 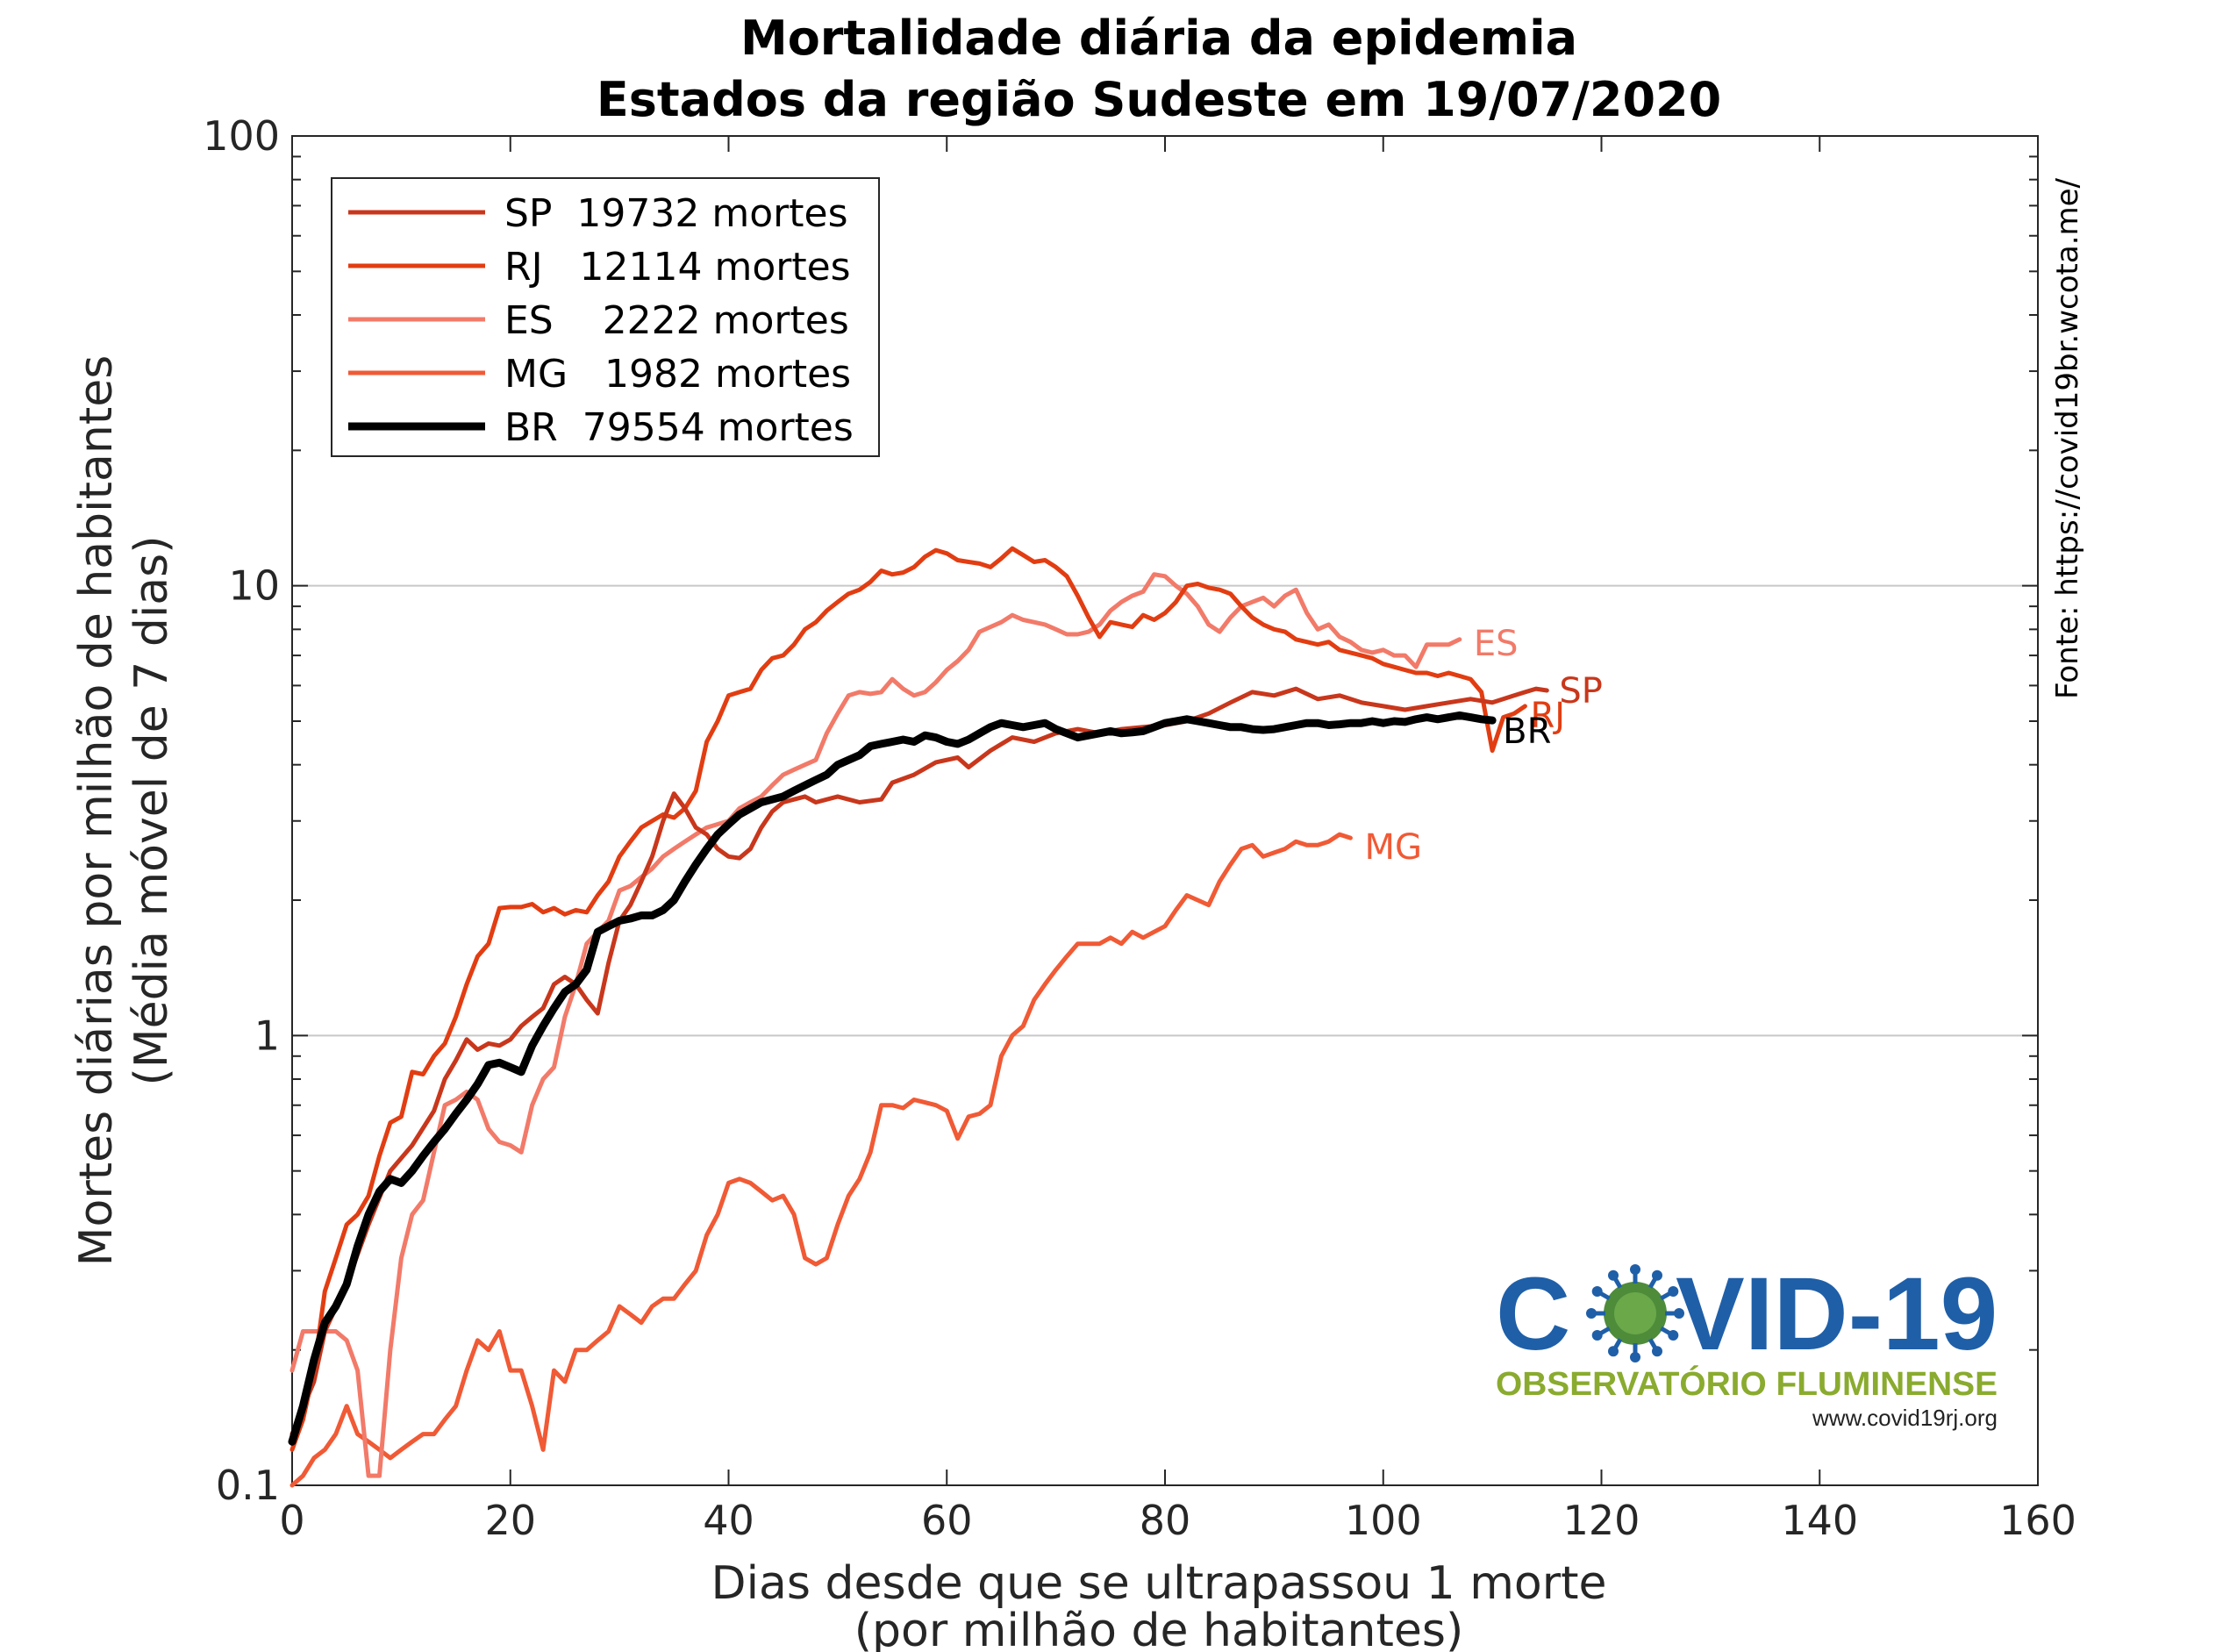 I want to click on y-tick-label: 100, so click(x=242, y=136).